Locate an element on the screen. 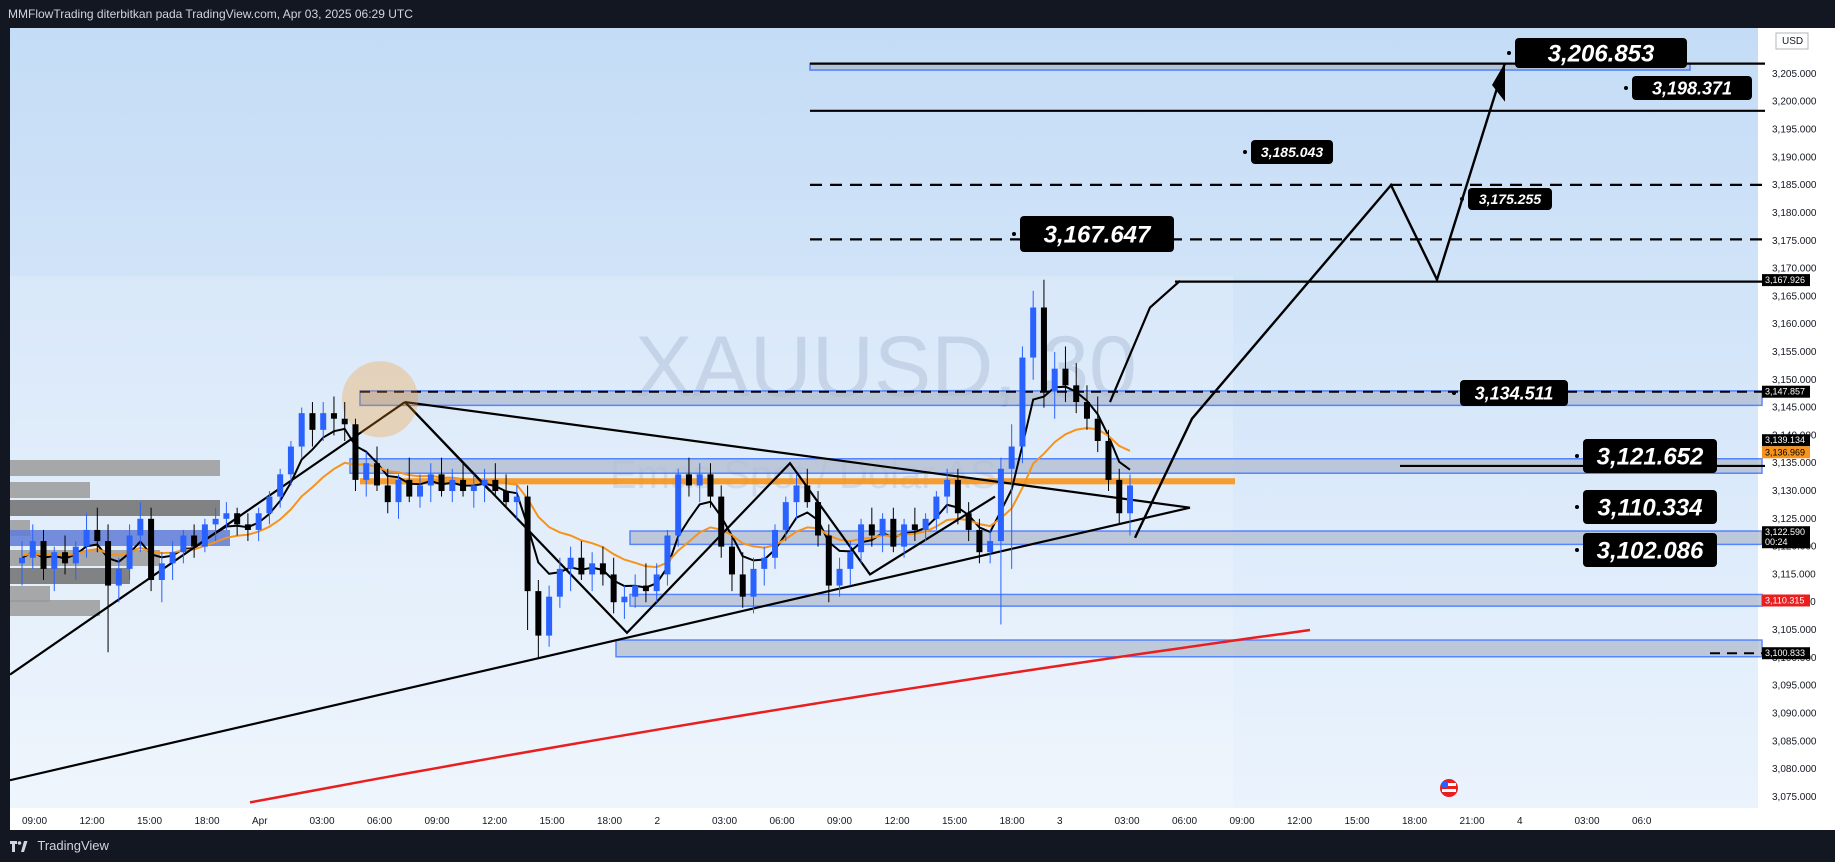  time-tick-label: 21:00 is located at coordinates (1472, 821).